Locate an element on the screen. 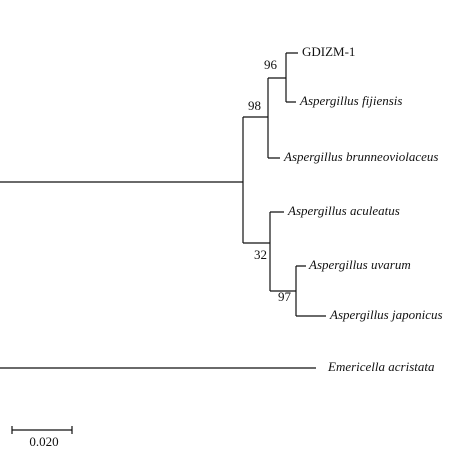 Image resolution: width=474 pixels, height=474 pixels. leaf-label: Aspergillus brunneoviolaceus is located at coordinates (360, 156).